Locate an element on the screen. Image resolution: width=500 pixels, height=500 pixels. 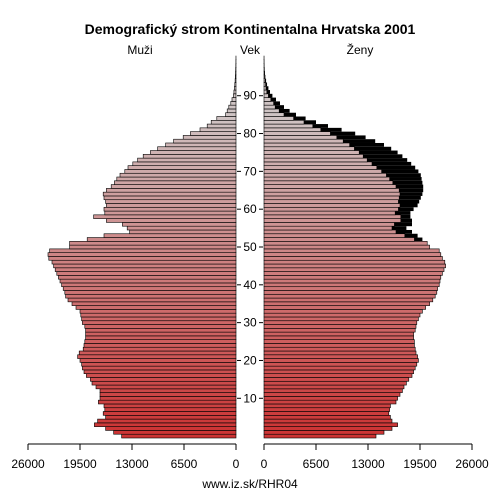
age-axis: 10 20 30 40 50 60 70 80 90 is located at coordinates (250, 247).